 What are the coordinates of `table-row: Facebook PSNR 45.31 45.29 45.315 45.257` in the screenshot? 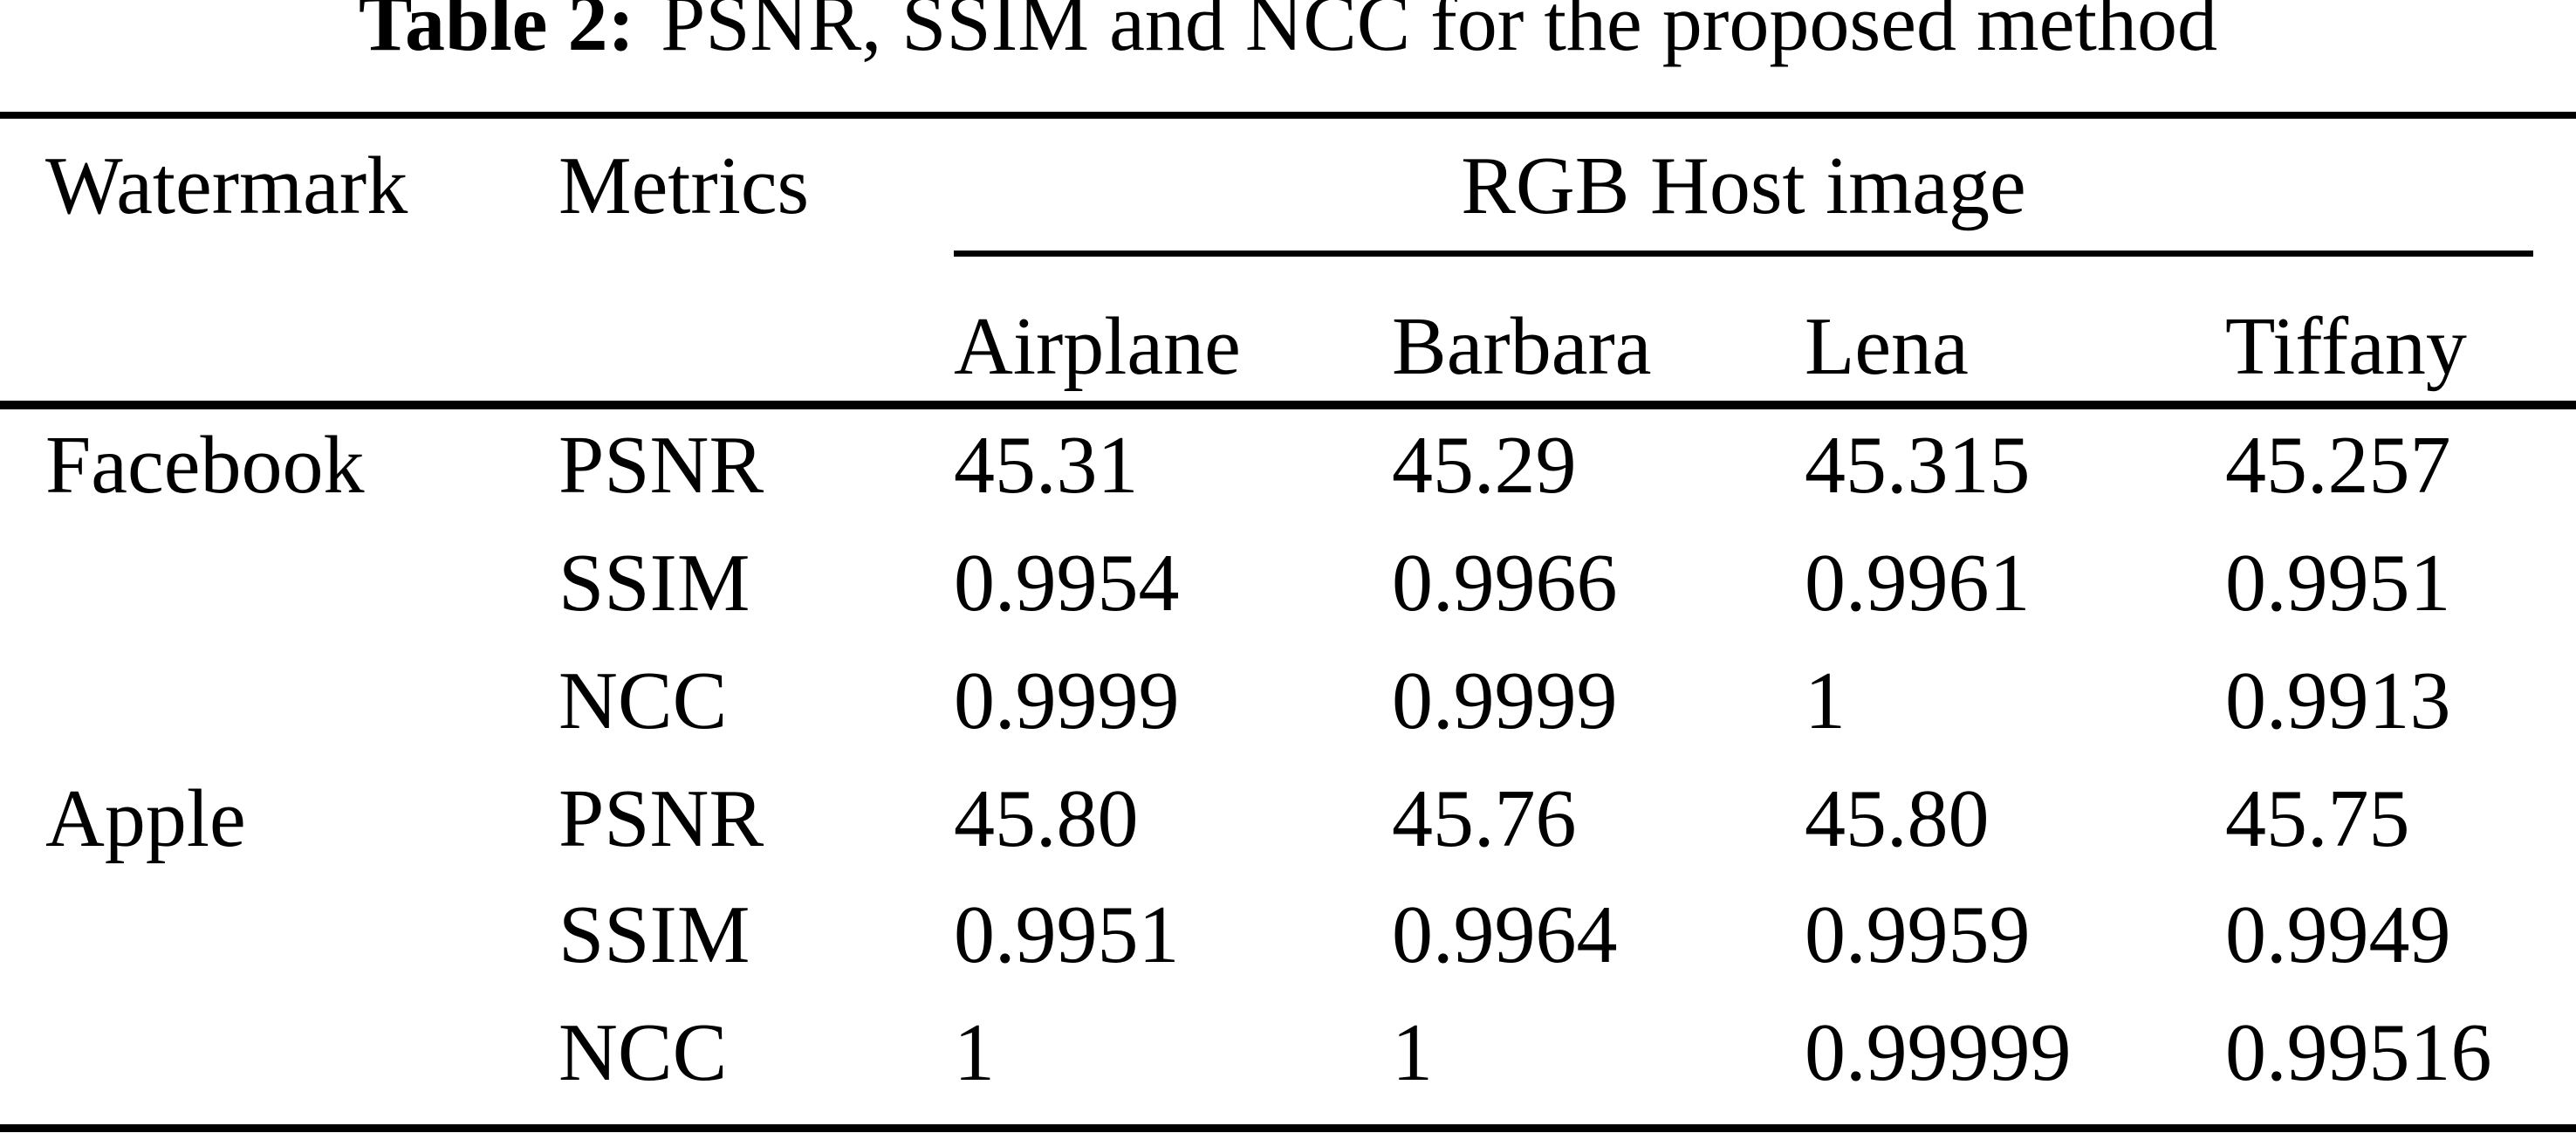 It's located at (1288, 465).